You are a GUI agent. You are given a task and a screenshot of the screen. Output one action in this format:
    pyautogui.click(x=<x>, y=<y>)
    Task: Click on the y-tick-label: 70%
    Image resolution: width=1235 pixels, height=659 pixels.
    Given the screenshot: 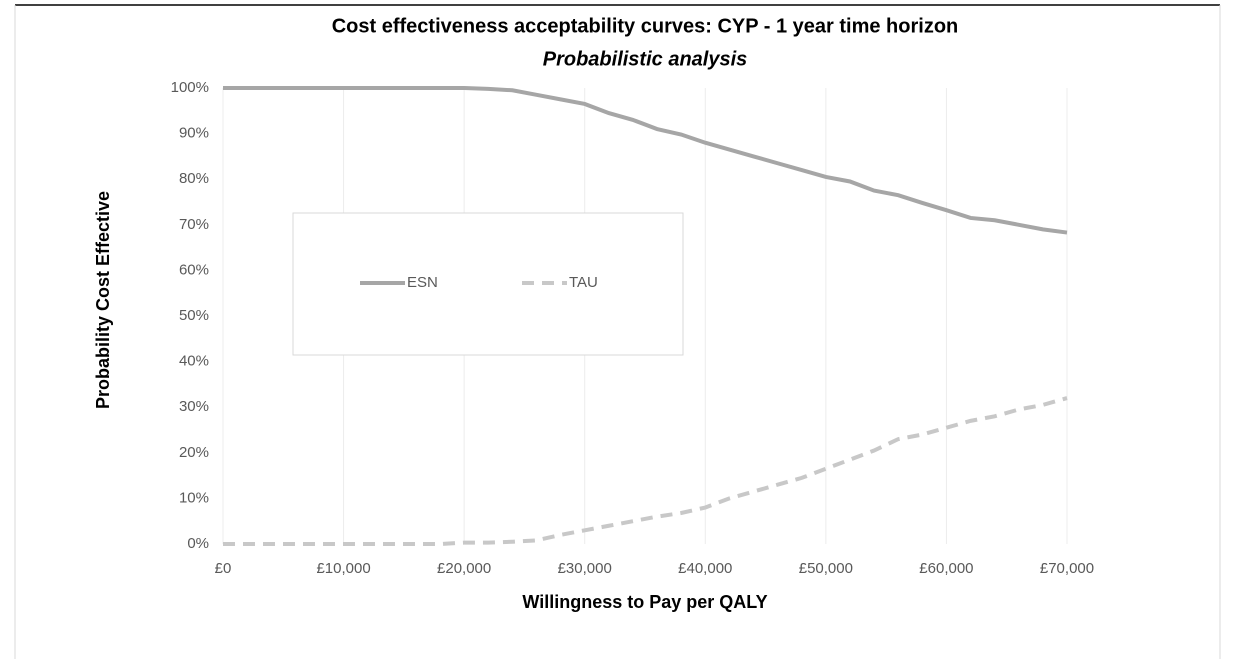 What is the action you would take?
    pyautogui.click(x=194, y=224)
    